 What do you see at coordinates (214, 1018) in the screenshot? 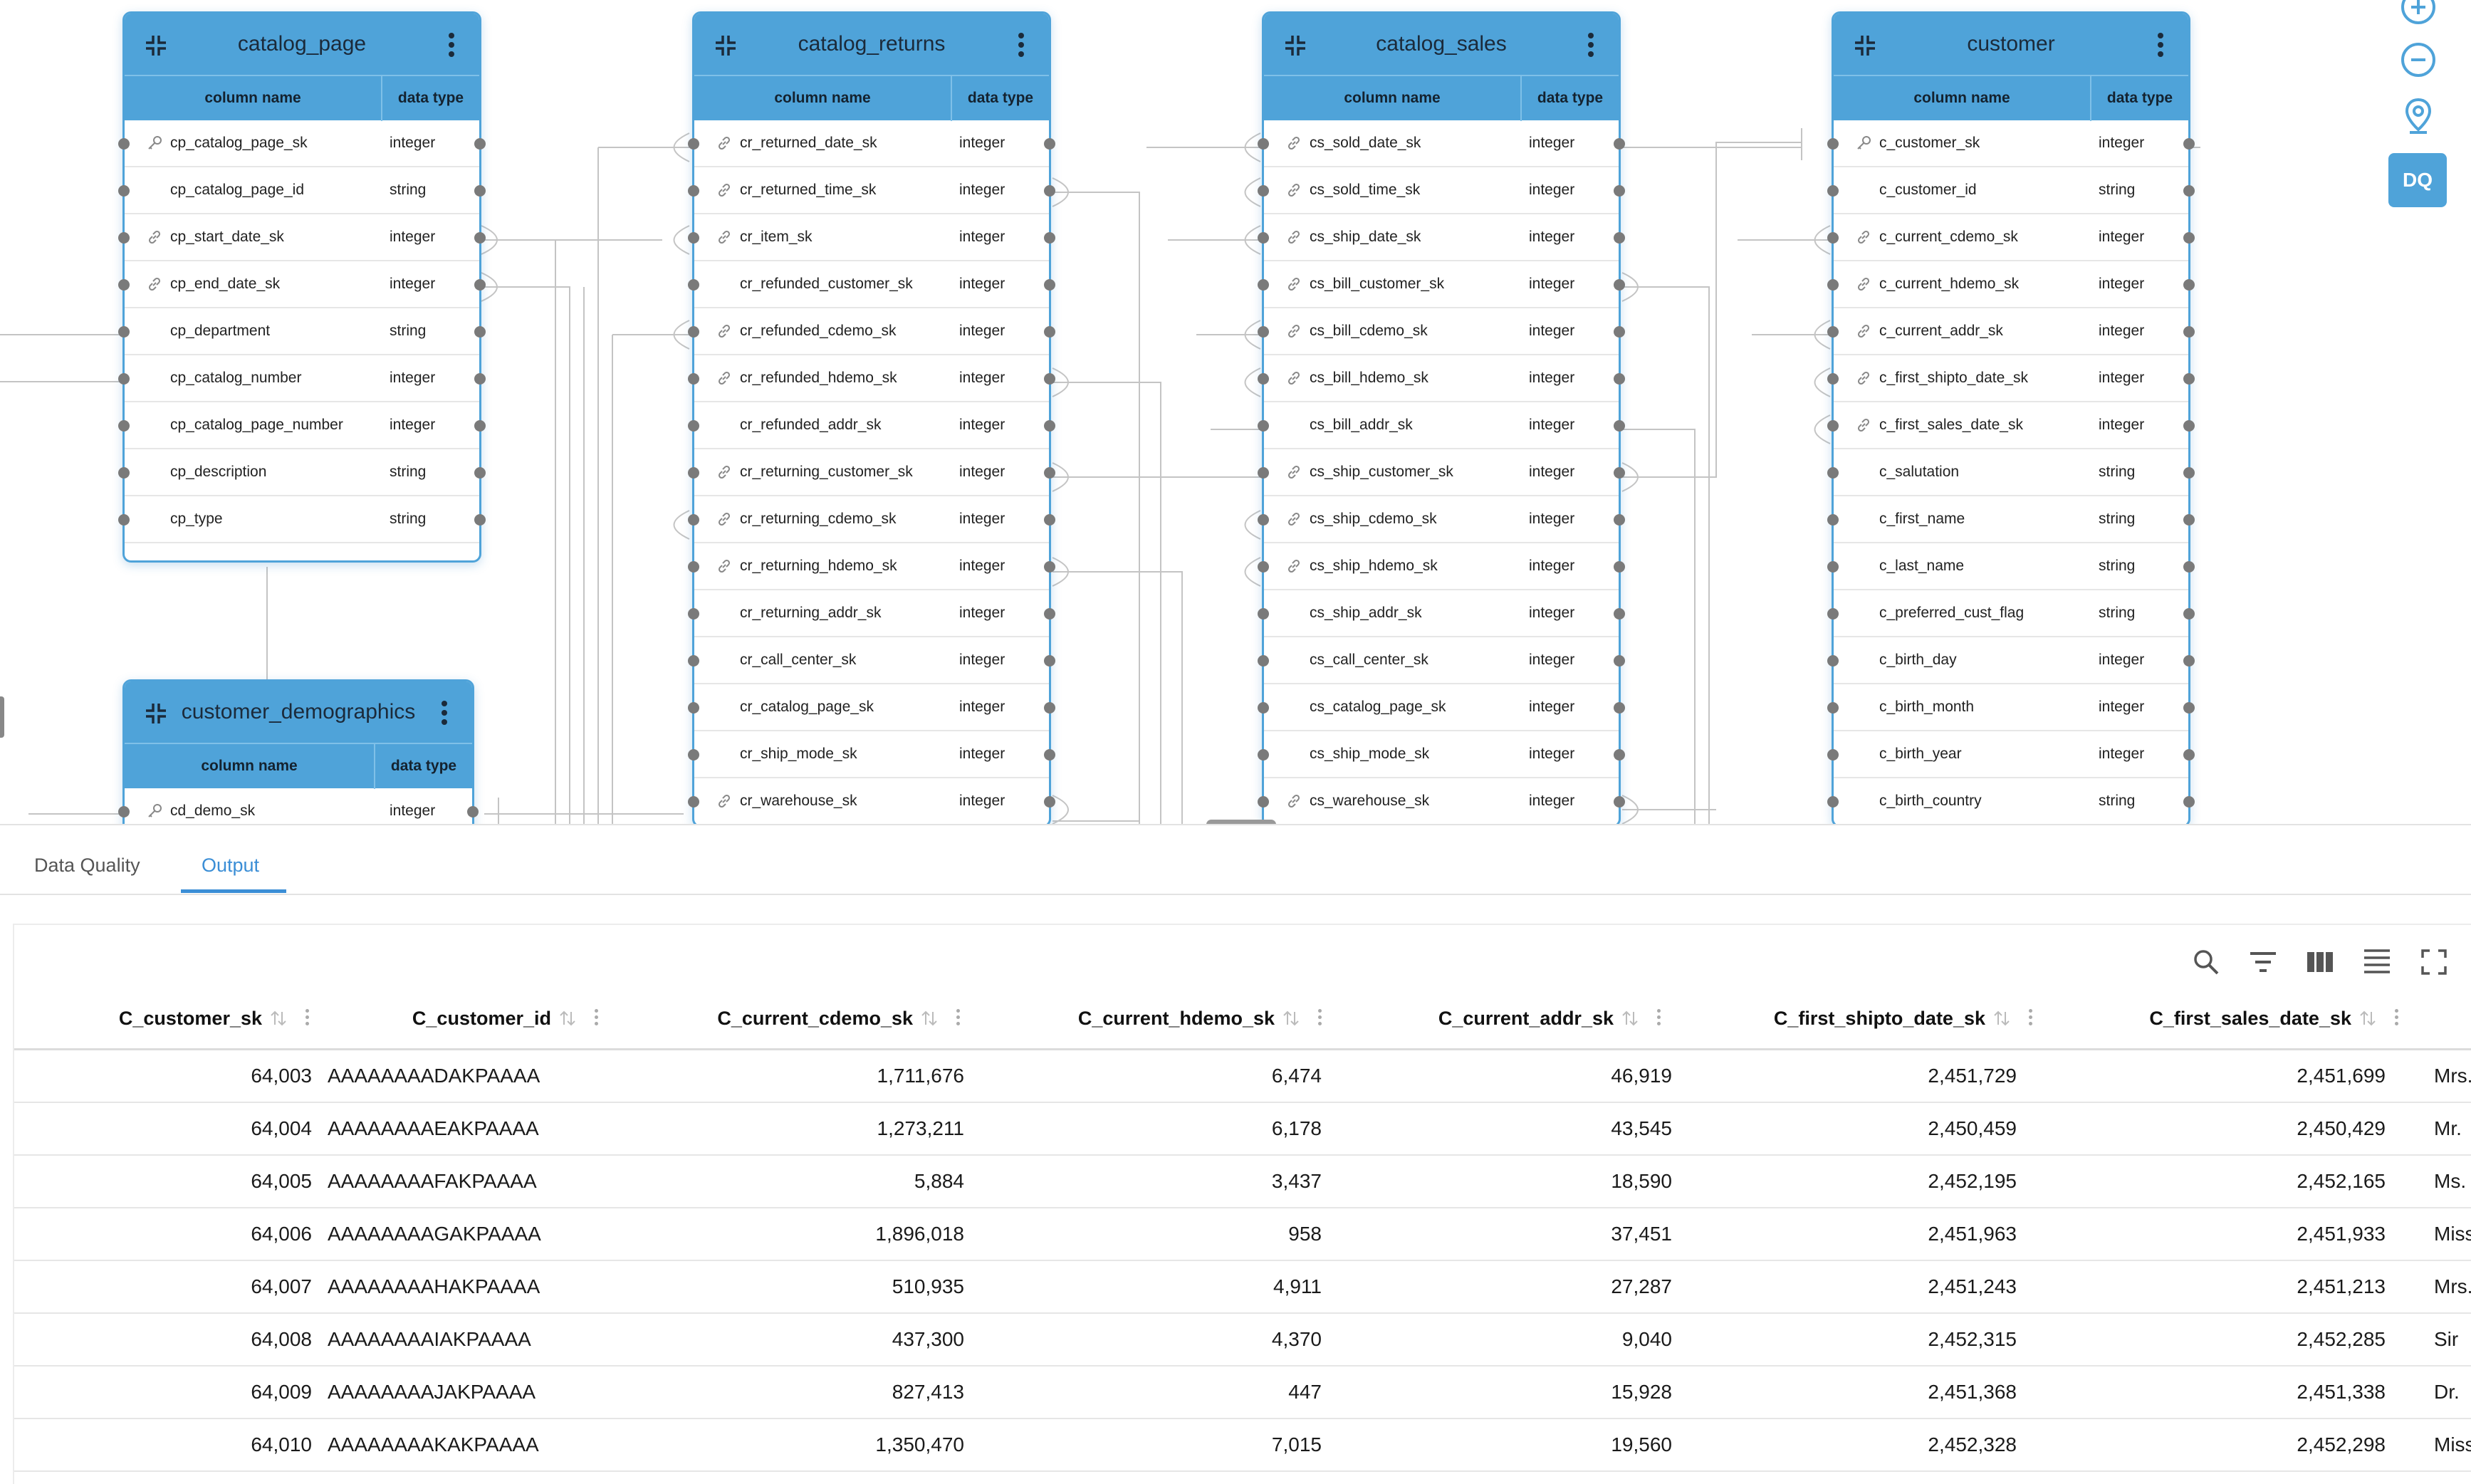
I see `column-header-cell: C_customer_sk` at bounding box center [214, 1018].